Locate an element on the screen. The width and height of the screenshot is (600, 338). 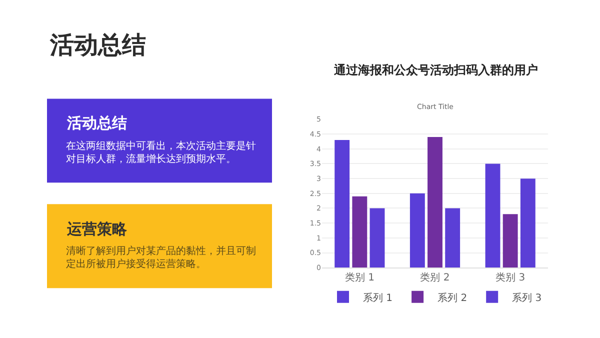
legend-label: 系列 3 is located at coordinates (527, 298).